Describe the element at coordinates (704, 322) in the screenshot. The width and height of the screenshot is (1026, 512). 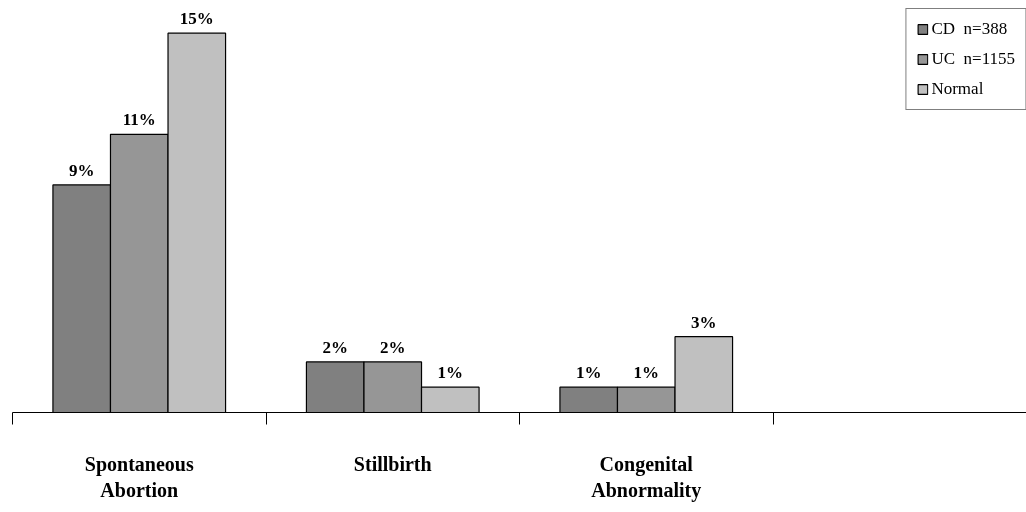
I see `data-label: 3%` at that location.